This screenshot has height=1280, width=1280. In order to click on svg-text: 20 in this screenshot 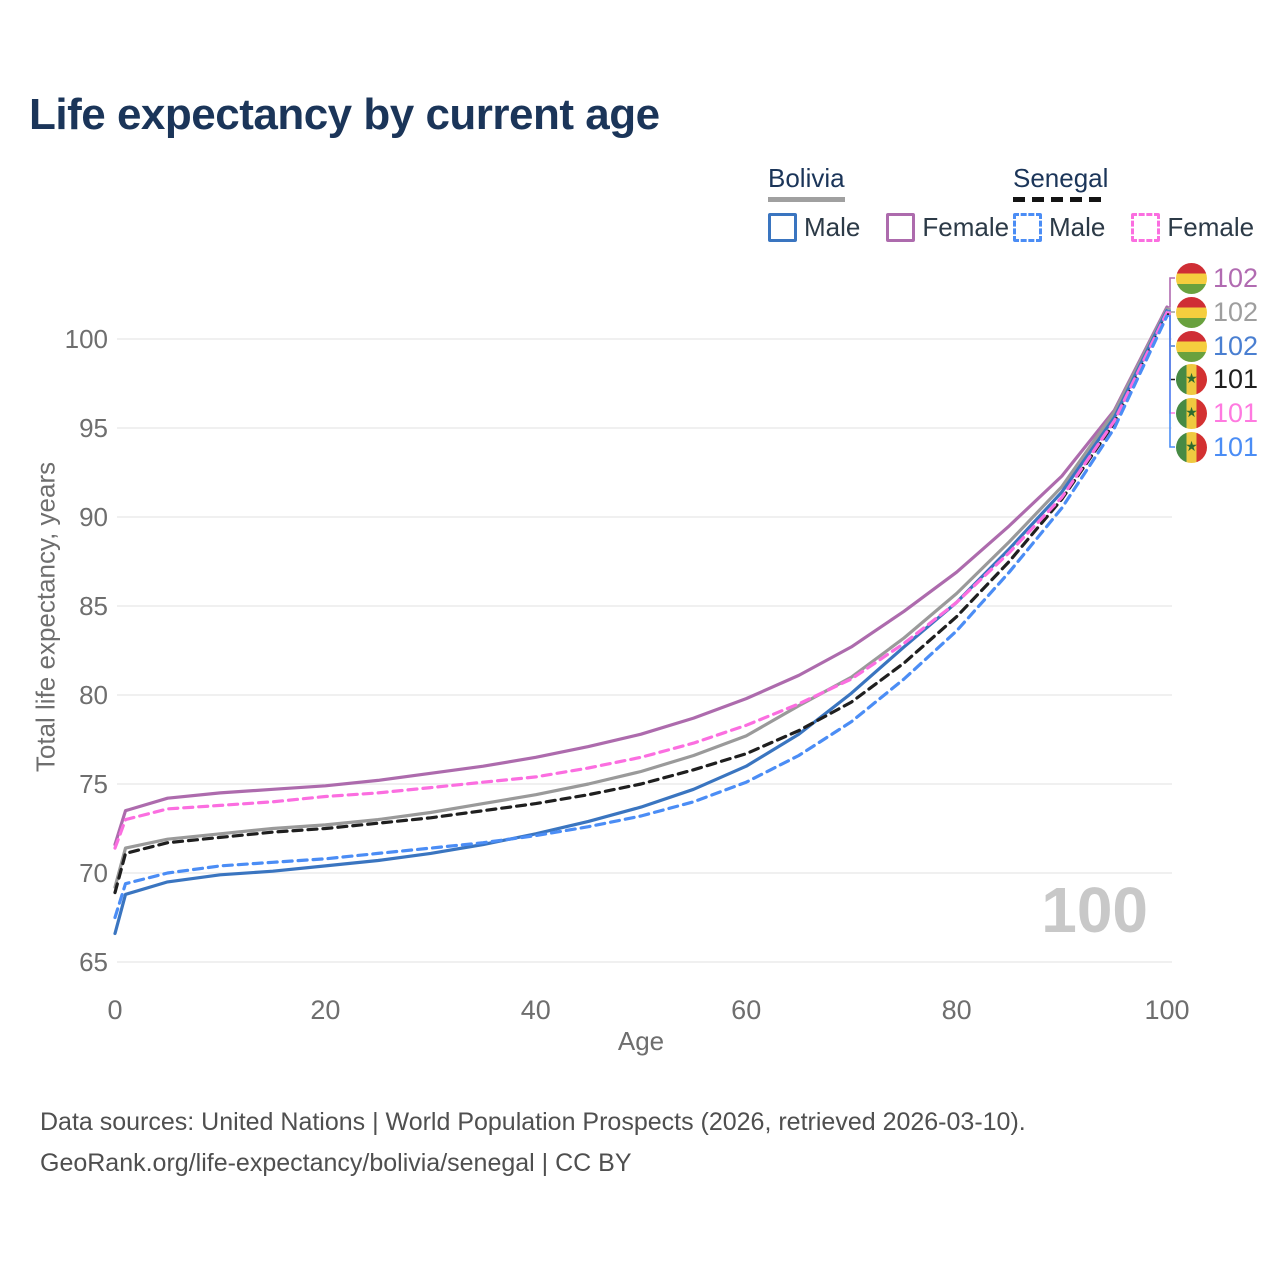, I will do `click(325, 1010)`.